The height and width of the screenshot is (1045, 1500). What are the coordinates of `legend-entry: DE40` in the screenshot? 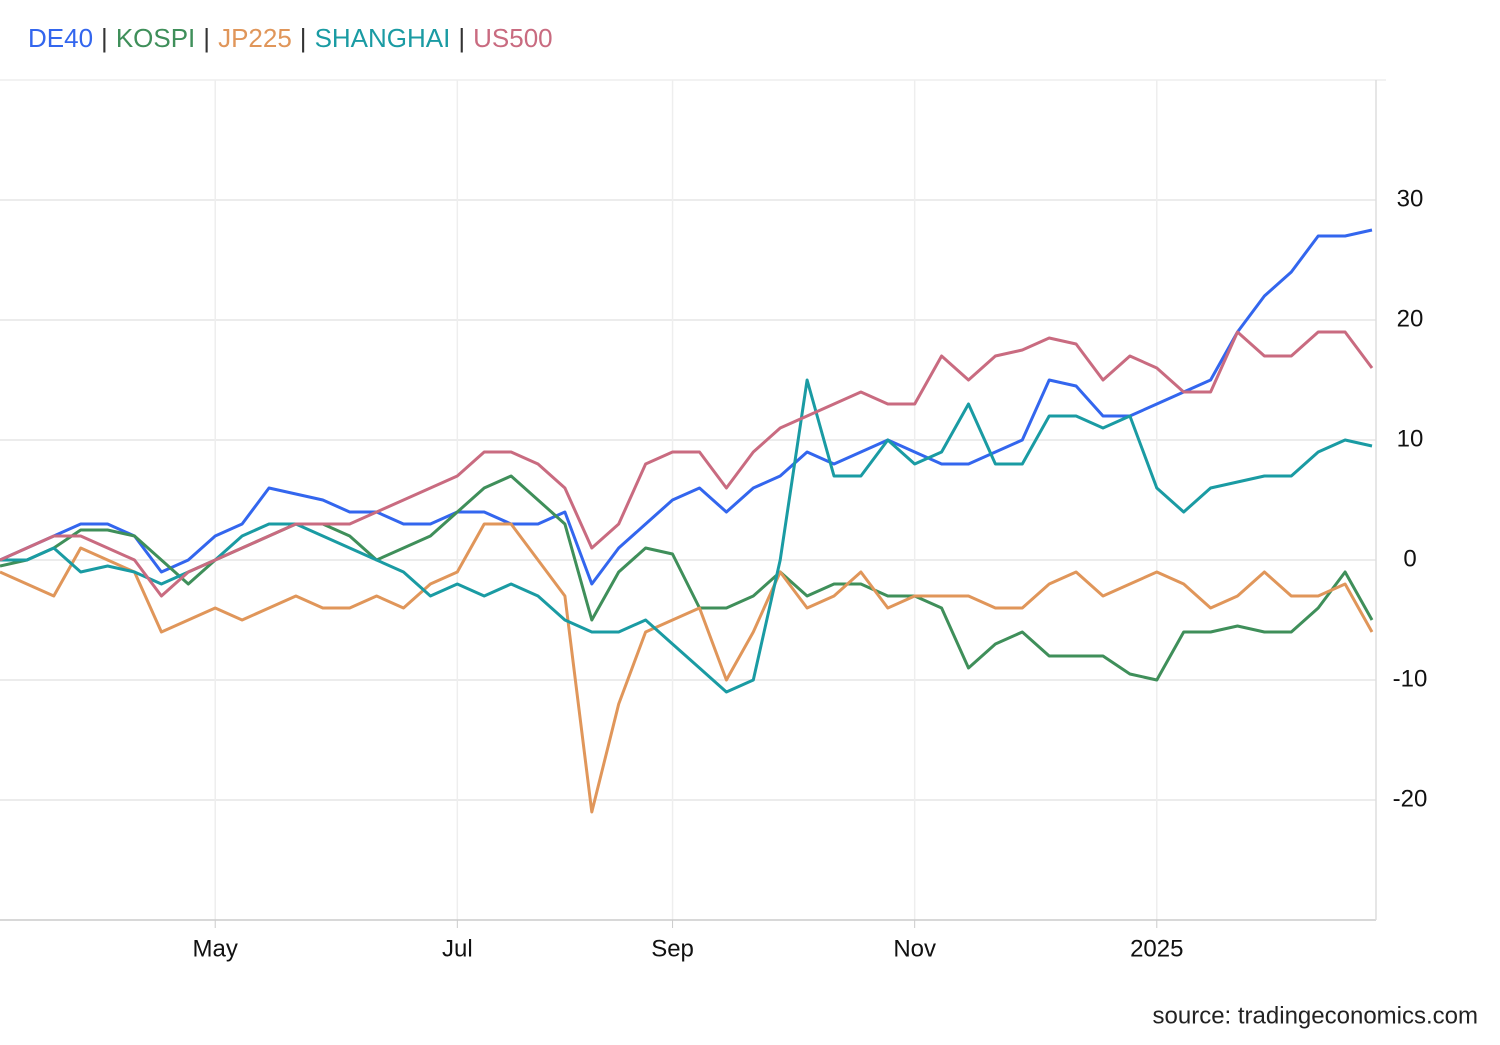 It's located at (60, 38).